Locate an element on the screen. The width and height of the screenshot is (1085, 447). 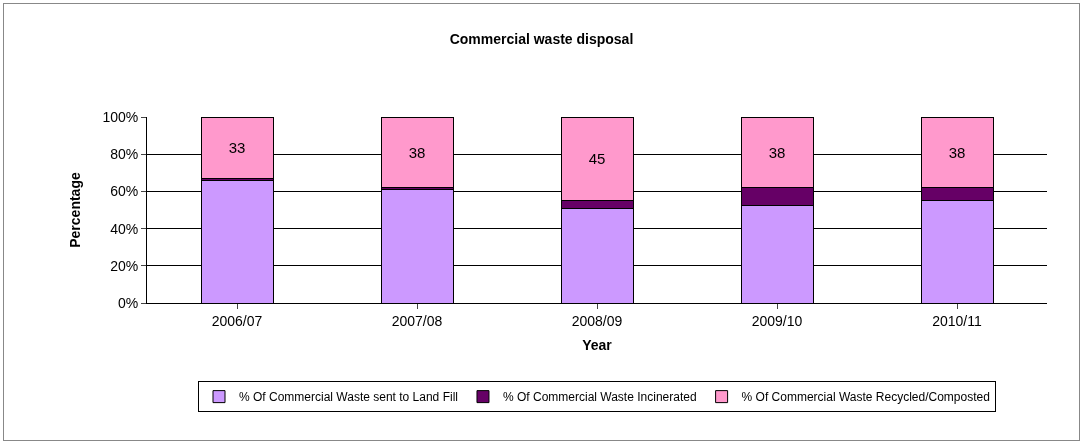
data-label: 33 is located at coordinates (237, 148).